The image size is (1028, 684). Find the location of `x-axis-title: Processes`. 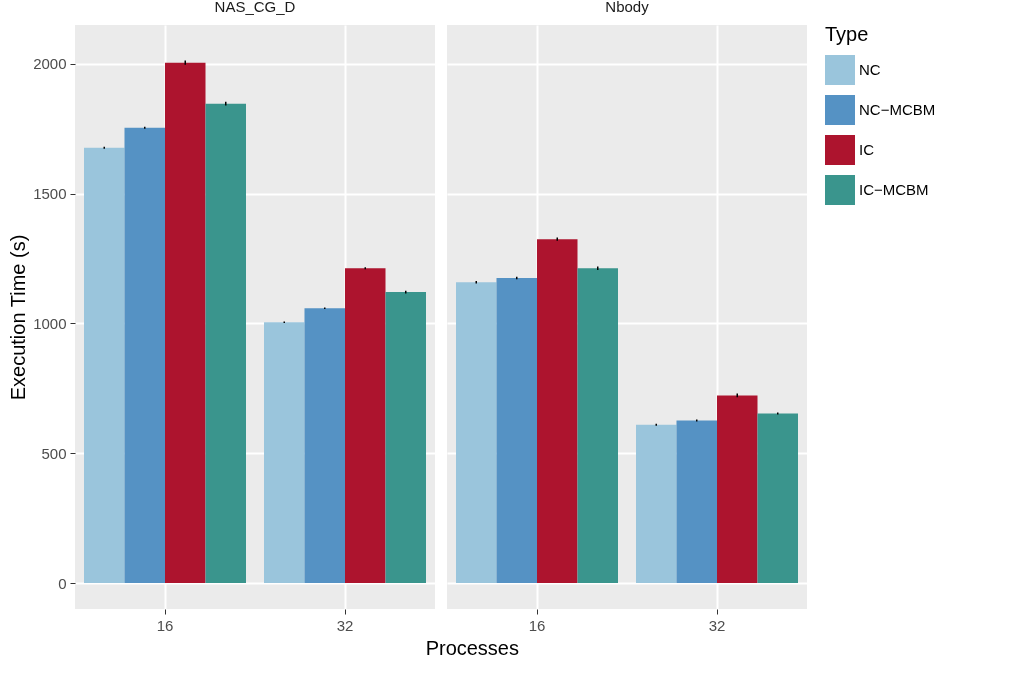

x-axis-title: Processes is located at coordinates (472, 648).